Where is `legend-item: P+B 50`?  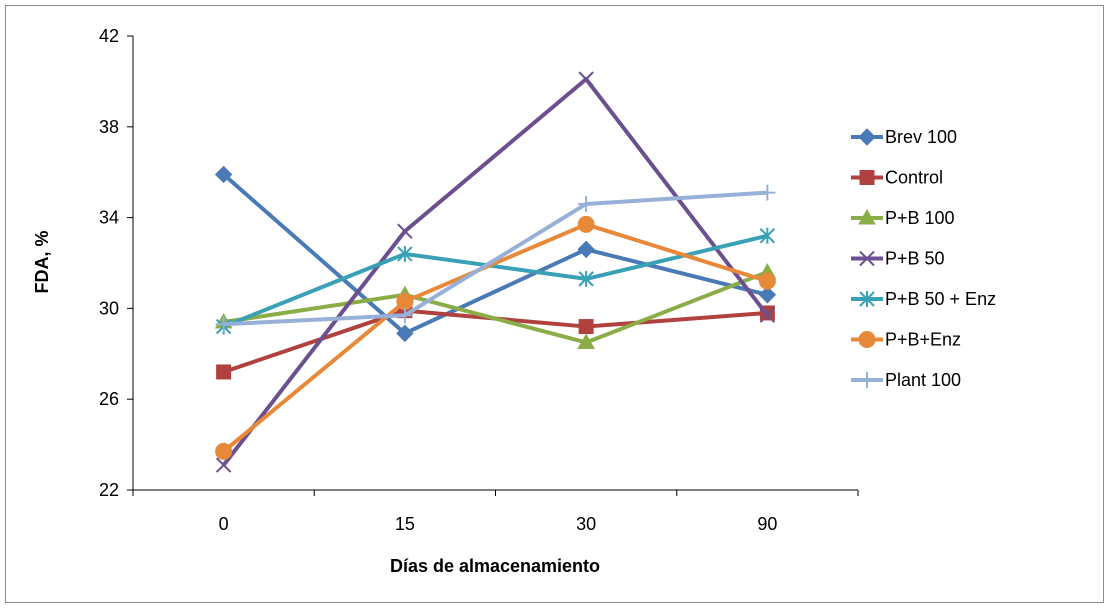 legend-item: P+B 50 is located at coordinates (898, 259).